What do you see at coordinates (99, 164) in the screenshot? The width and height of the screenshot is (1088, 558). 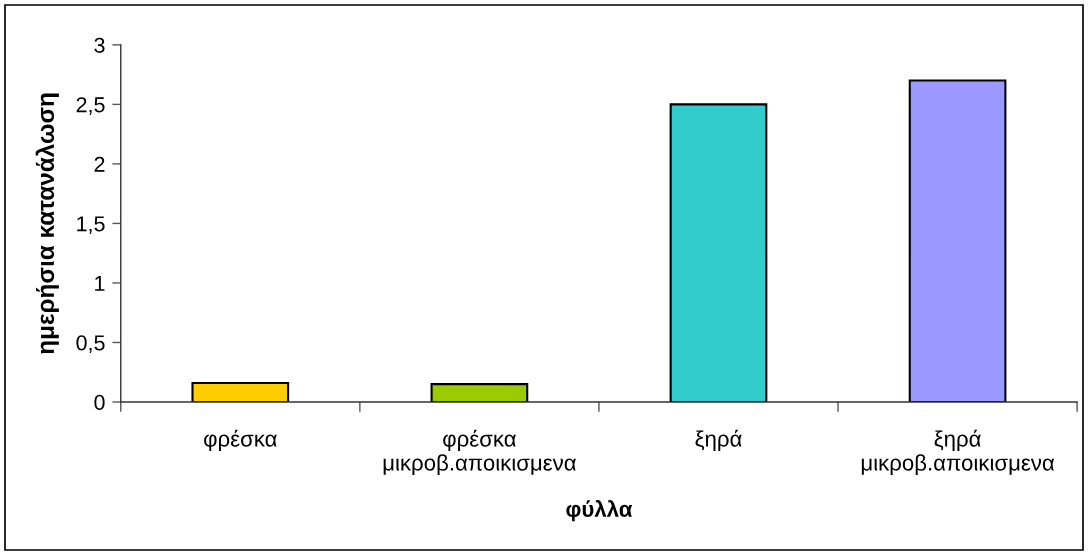 I see `y-tick-label: 2` at bounding box center [99, 164].